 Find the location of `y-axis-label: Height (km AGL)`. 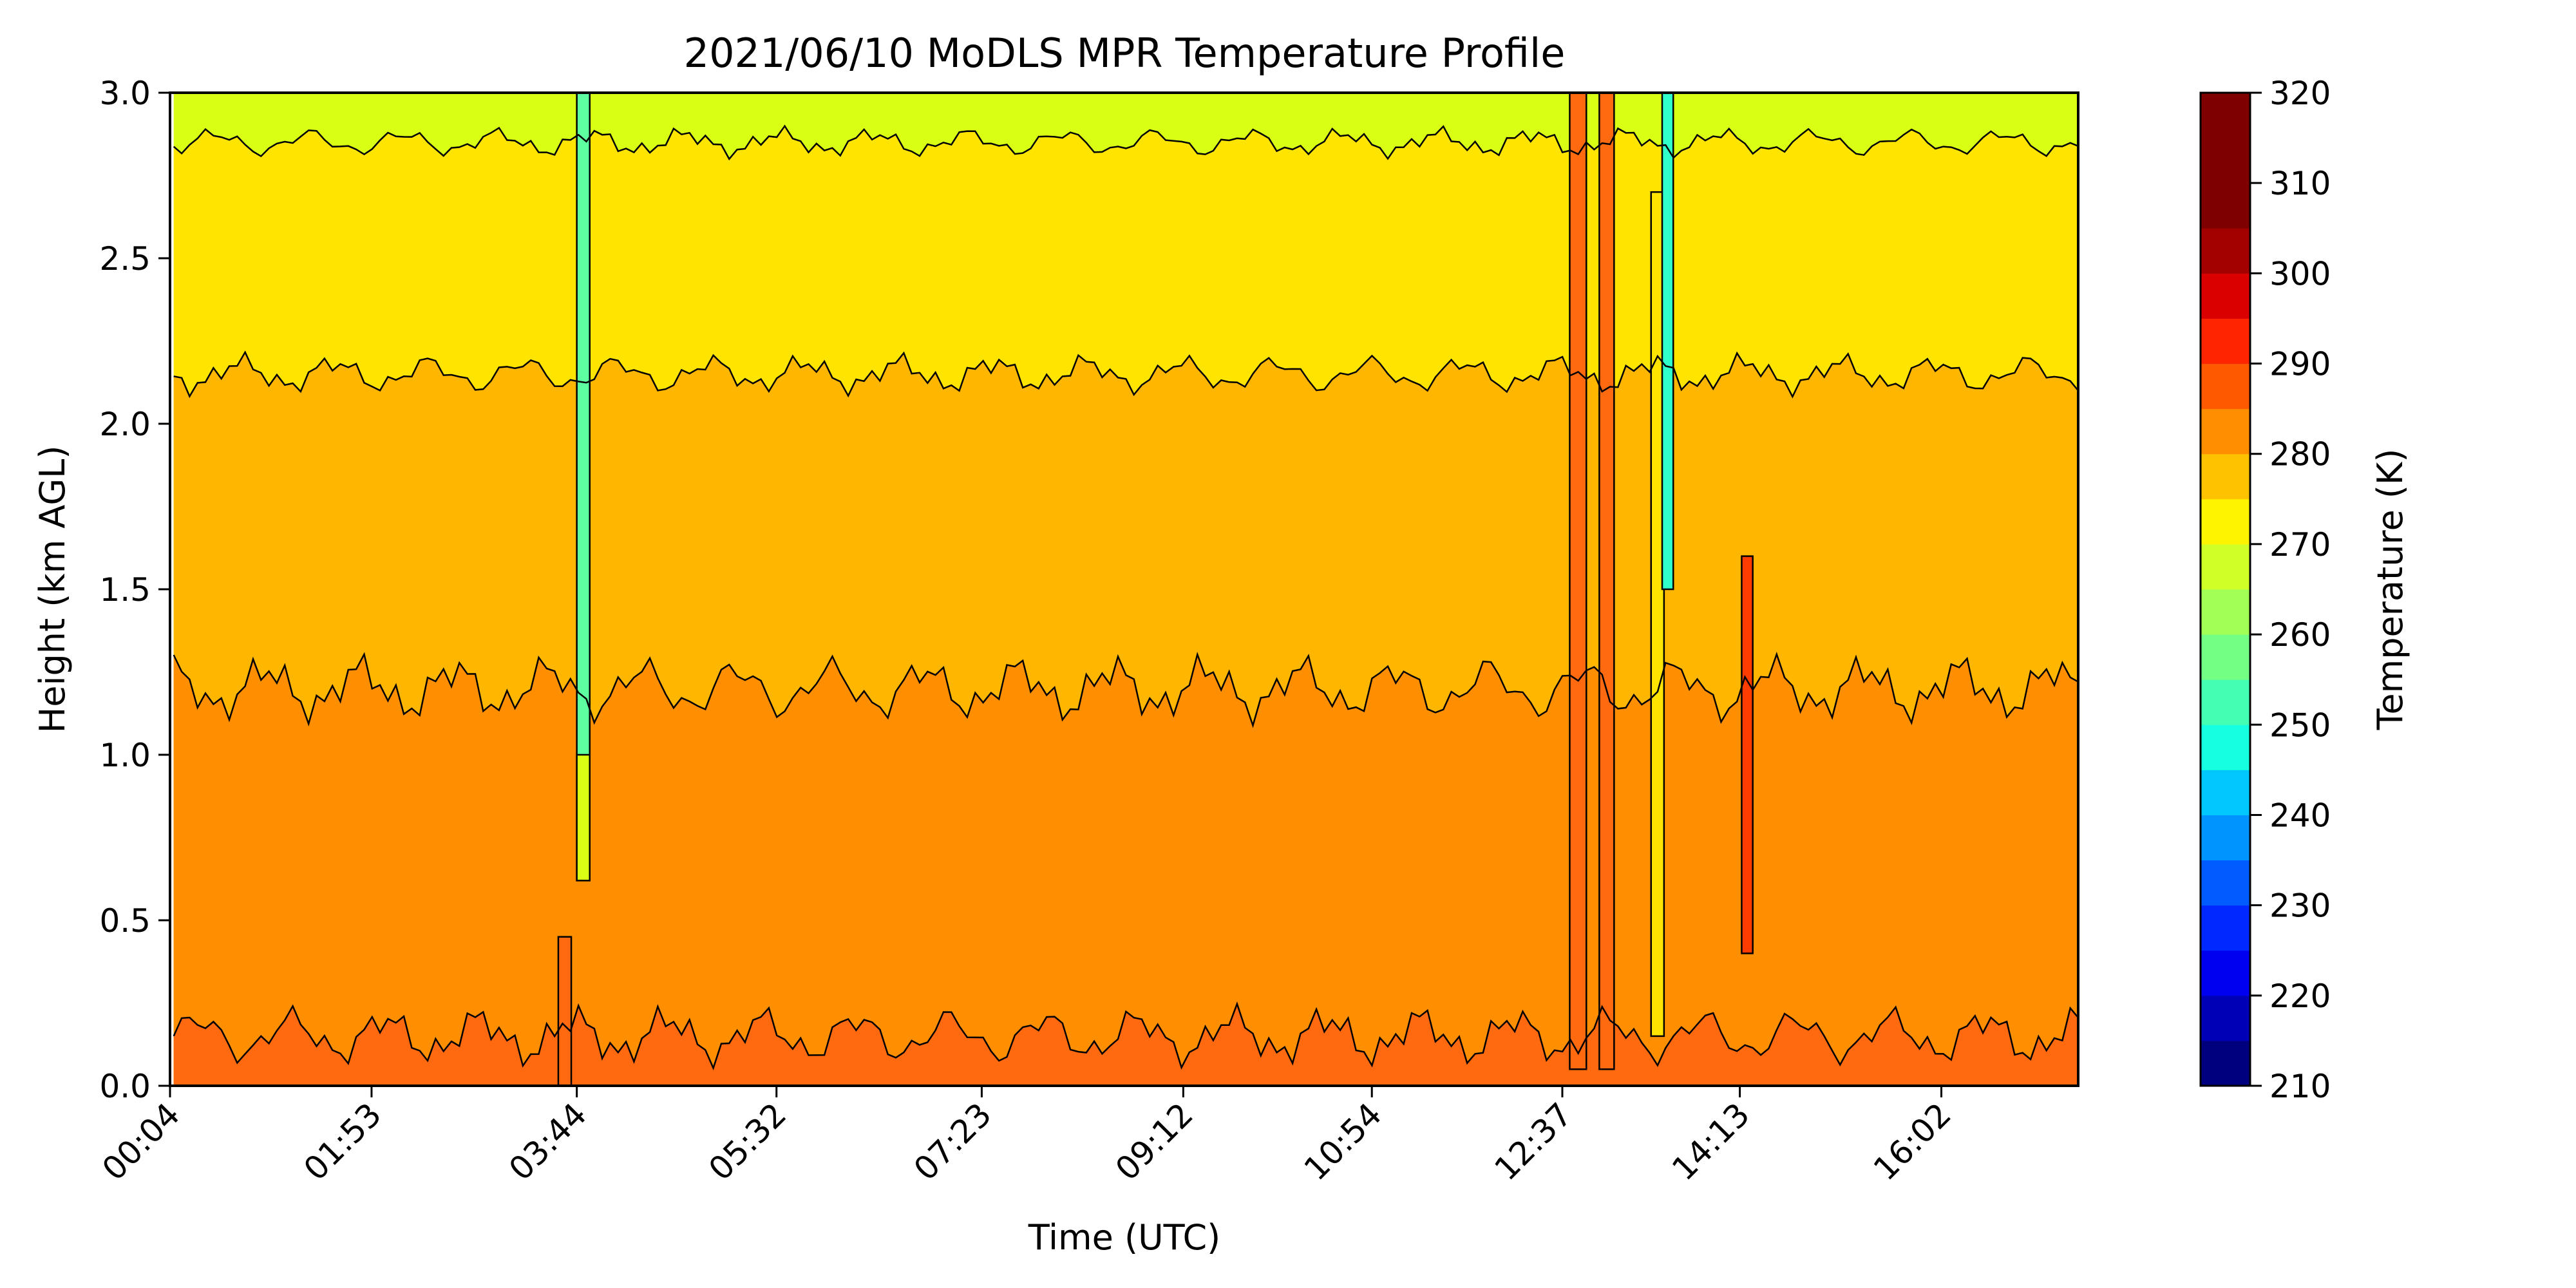

y-axis-label: Height (km AGL) is located at coordinates (52, 590).